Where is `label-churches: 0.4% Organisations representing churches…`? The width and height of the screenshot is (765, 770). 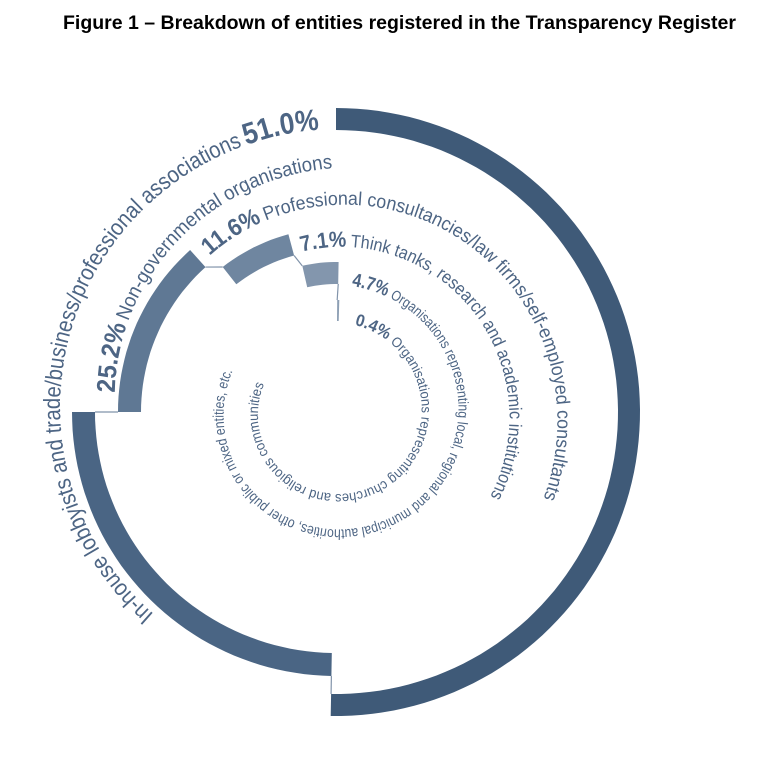 label-churches: 0.4% Organisations representing churches… is located at coordinates (340, 408).